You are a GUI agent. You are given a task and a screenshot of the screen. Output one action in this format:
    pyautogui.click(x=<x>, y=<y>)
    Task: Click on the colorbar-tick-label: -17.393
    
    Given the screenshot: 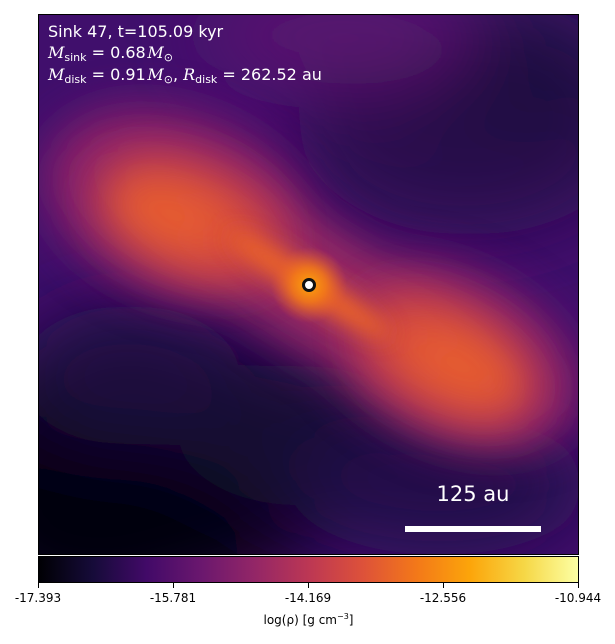 What is the action you would take?
    pyautogui.click(x=38, y=598)
    